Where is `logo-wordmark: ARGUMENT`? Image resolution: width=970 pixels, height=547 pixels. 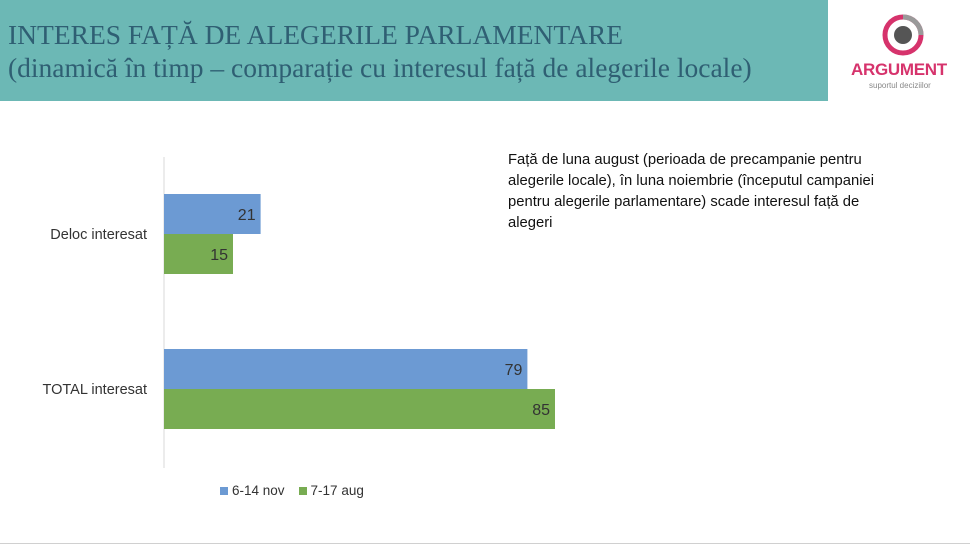
logo-wordmark: ARGUMENT is located at coordinates (899, 69).